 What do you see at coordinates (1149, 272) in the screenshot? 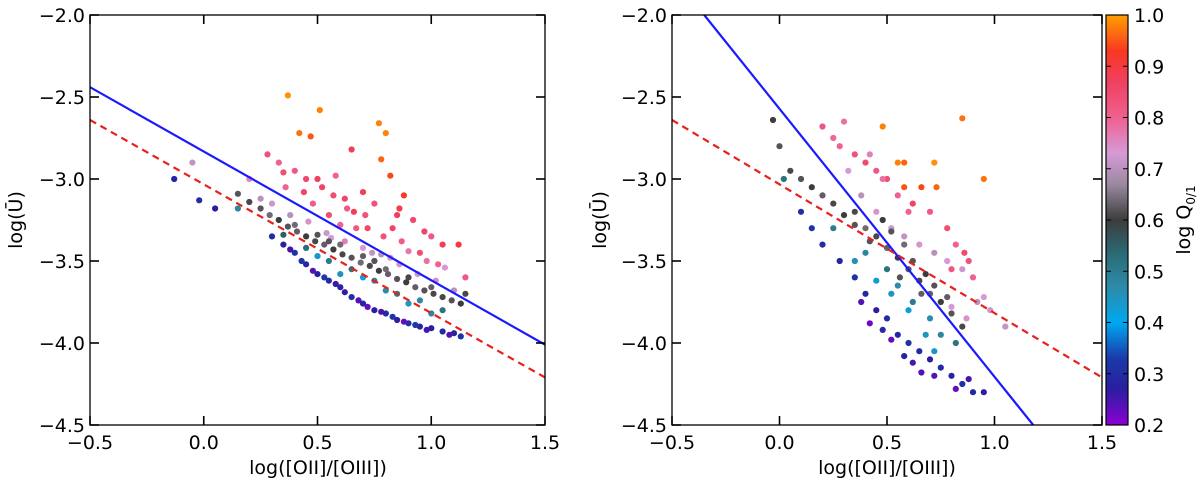
I see `colorbar-tick-label: 0.5` at bounding box center [1149, 272].